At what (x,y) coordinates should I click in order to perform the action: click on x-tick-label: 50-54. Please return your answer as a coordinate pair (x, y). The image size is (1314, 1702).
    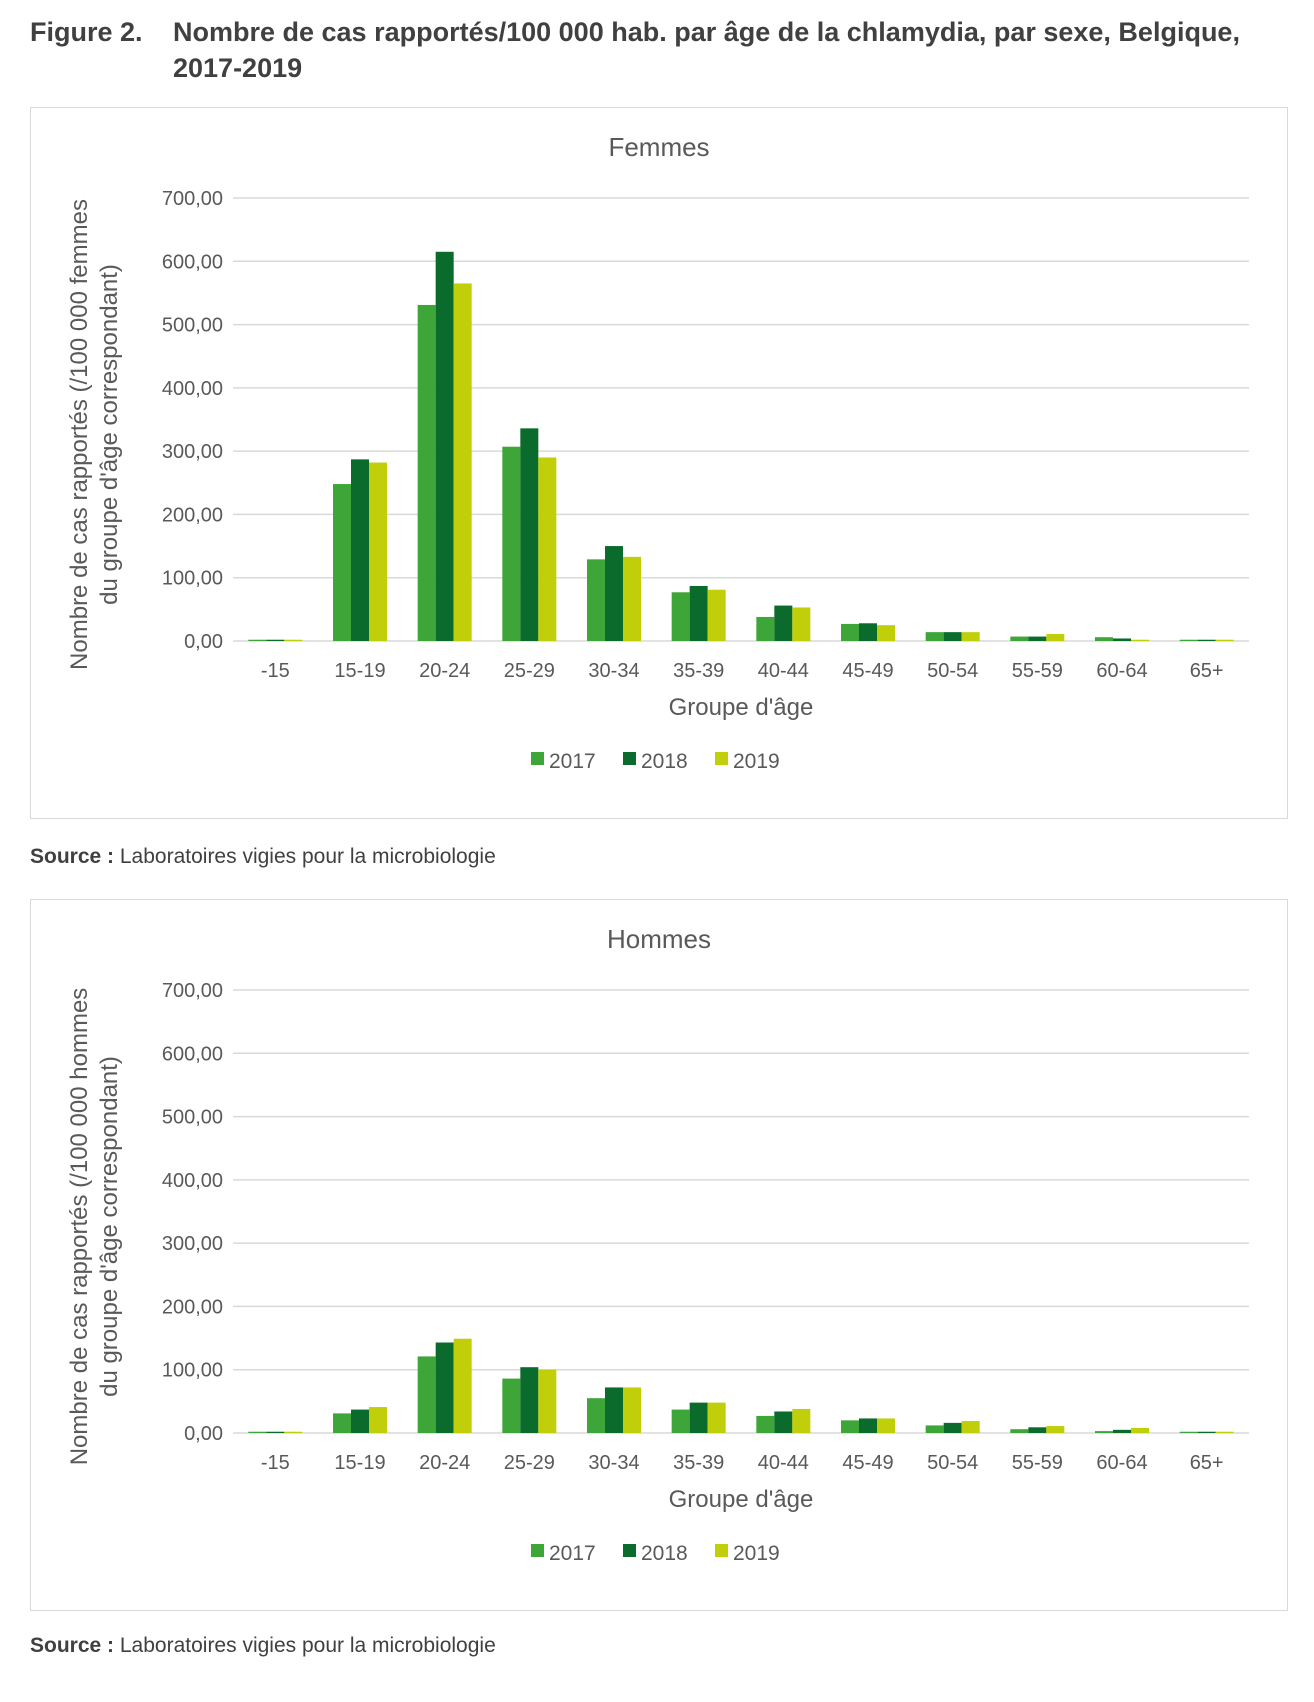
    Looking at the image, I should click on (952, 671).